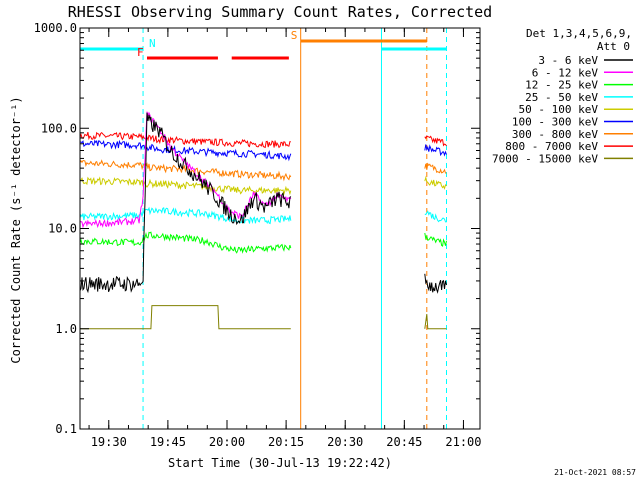 The width and height of the screenshot is (640, 480). Describe the element at coordinates (294, 35) in the screenshot. I see `flag-letter-s: S` at that location.